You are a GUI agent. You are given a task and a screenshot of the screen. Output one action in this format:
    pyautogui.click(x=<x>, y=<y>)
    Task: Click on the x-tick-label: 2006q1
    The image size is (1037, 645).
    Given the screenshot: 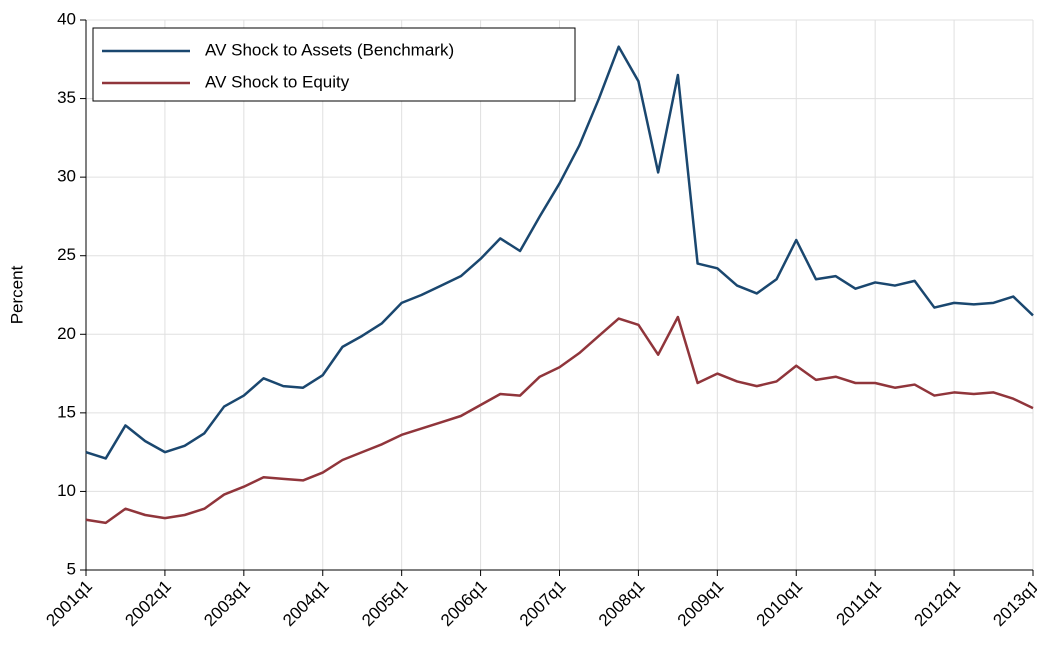 What is the action you would take?
    pyautogui.click(x=464, y=604)
    